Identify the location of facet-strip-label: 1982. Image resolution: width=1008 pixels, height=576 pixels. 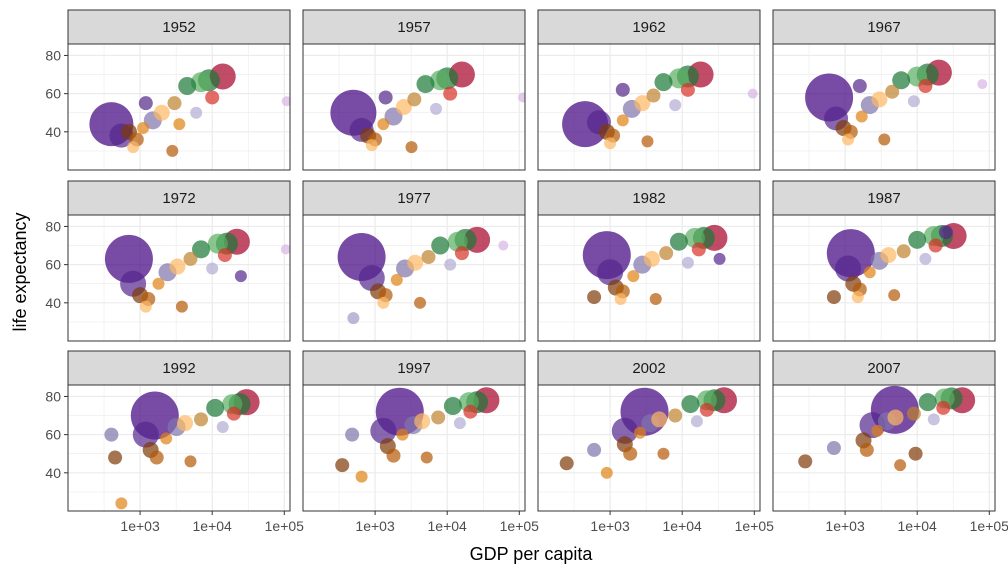
(648, 198).